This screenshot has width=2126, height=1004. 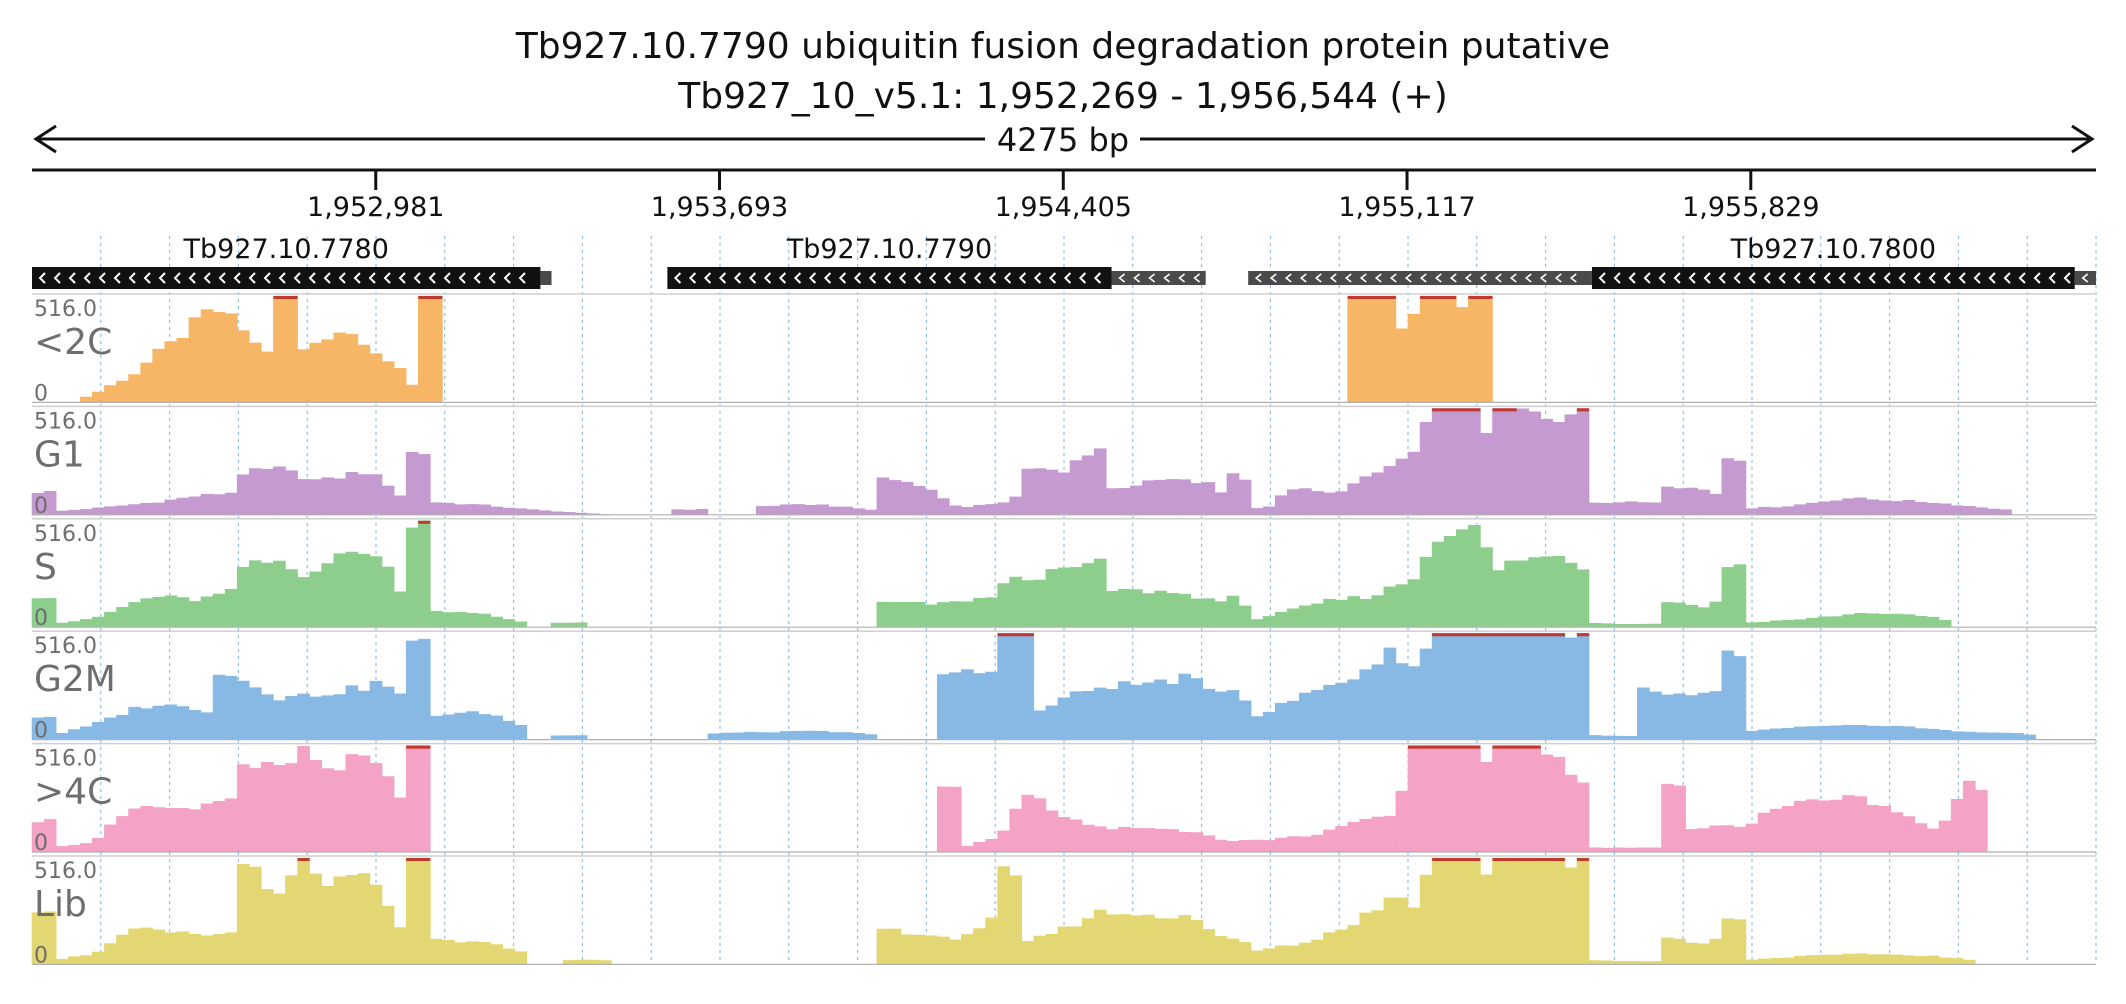 What do you see at coordinates (45, 139) in the screenshot?
I see `span-arrow-left-head` at bounding box center [45, 139].